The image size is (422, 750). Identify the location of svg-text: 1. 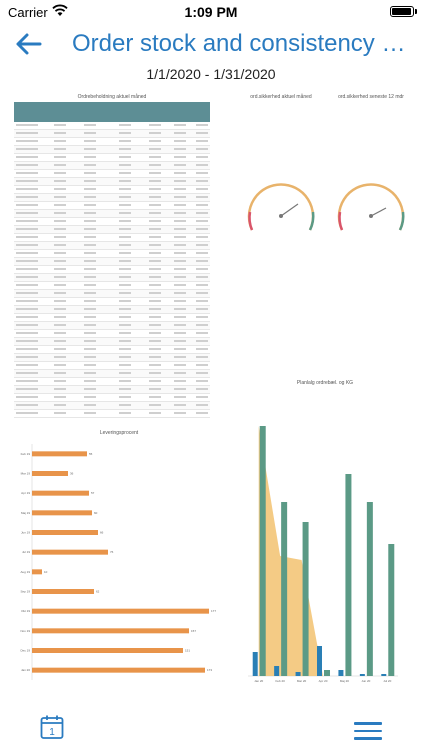
(52, 732).